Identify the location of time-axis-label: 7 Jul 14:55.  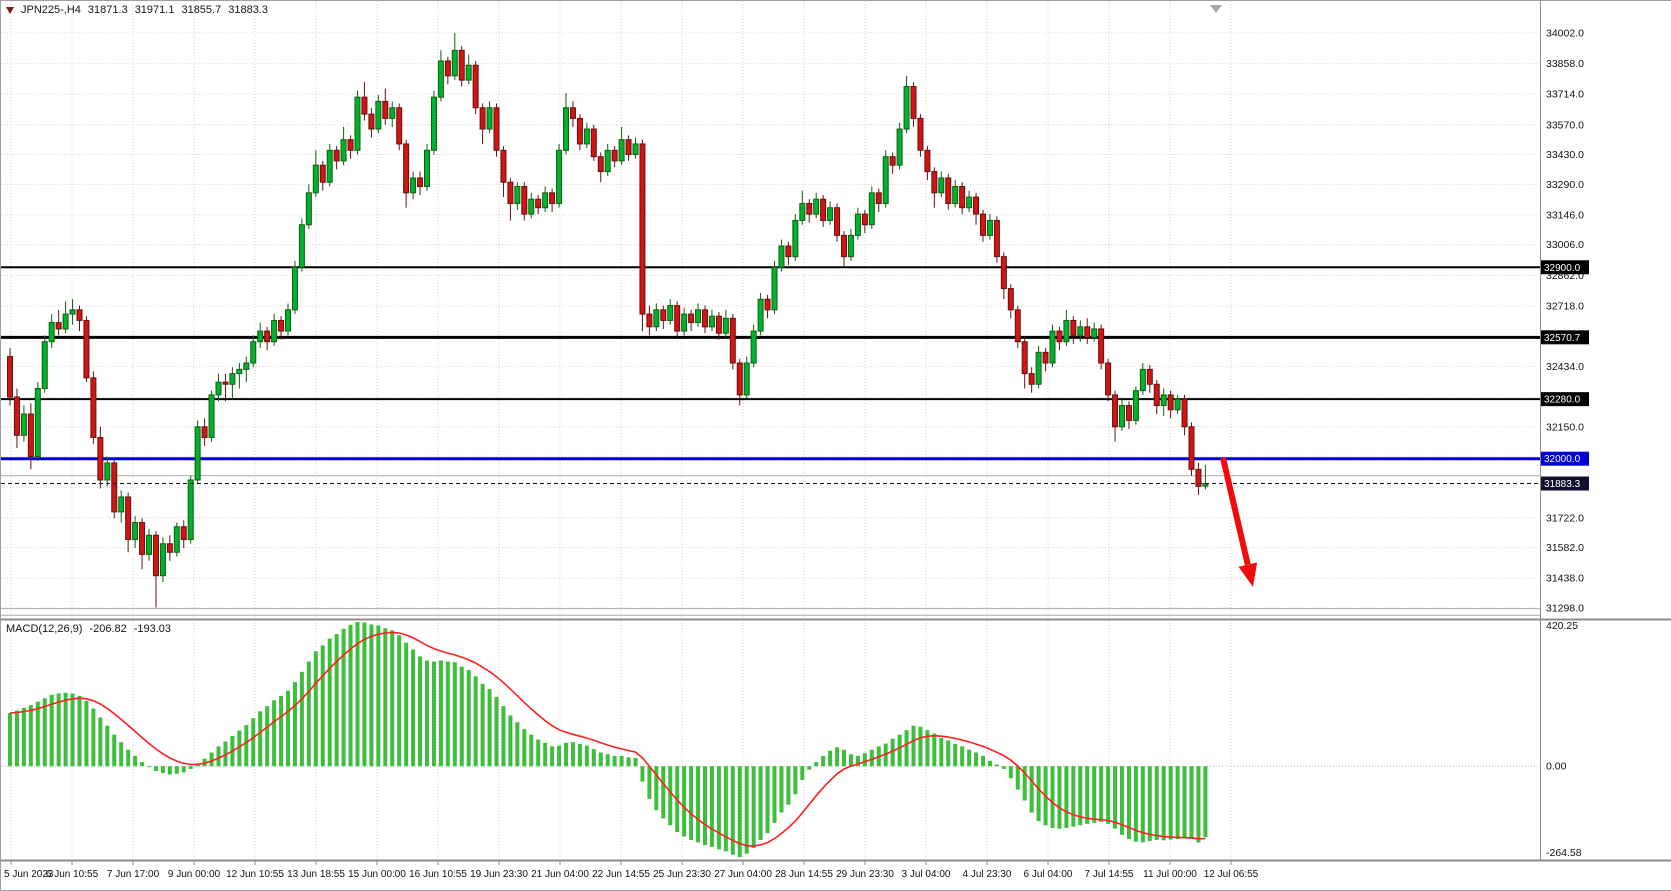
(1109, 874).